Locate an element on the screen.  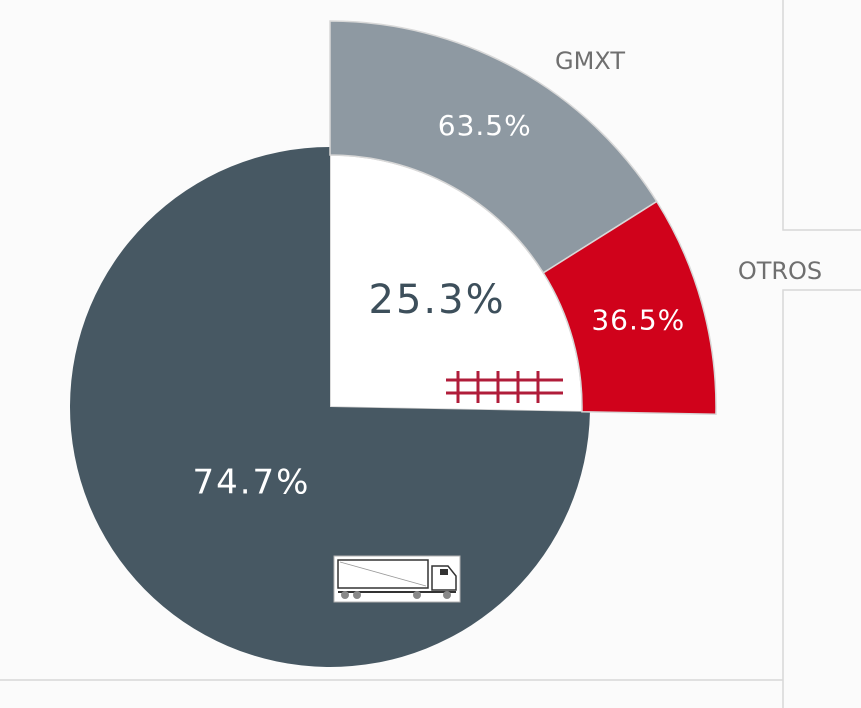
value-label: 25.3% is located at coordinates (437, 300).